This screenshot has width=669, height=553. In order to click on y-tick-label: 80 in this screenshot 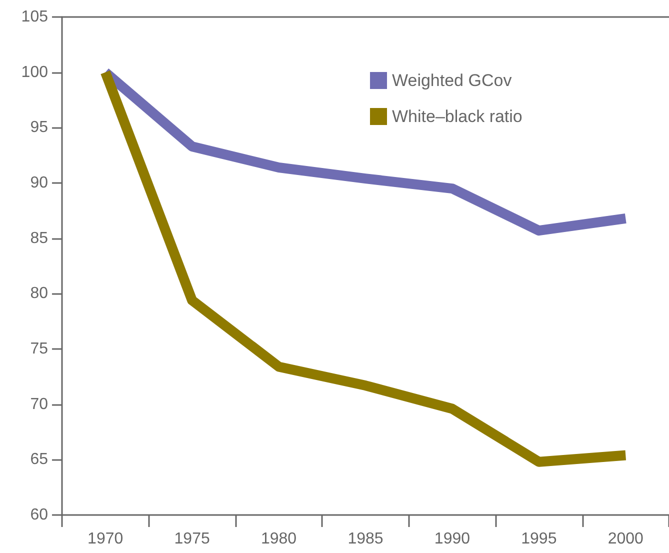, I will do `click(39, 293)`.